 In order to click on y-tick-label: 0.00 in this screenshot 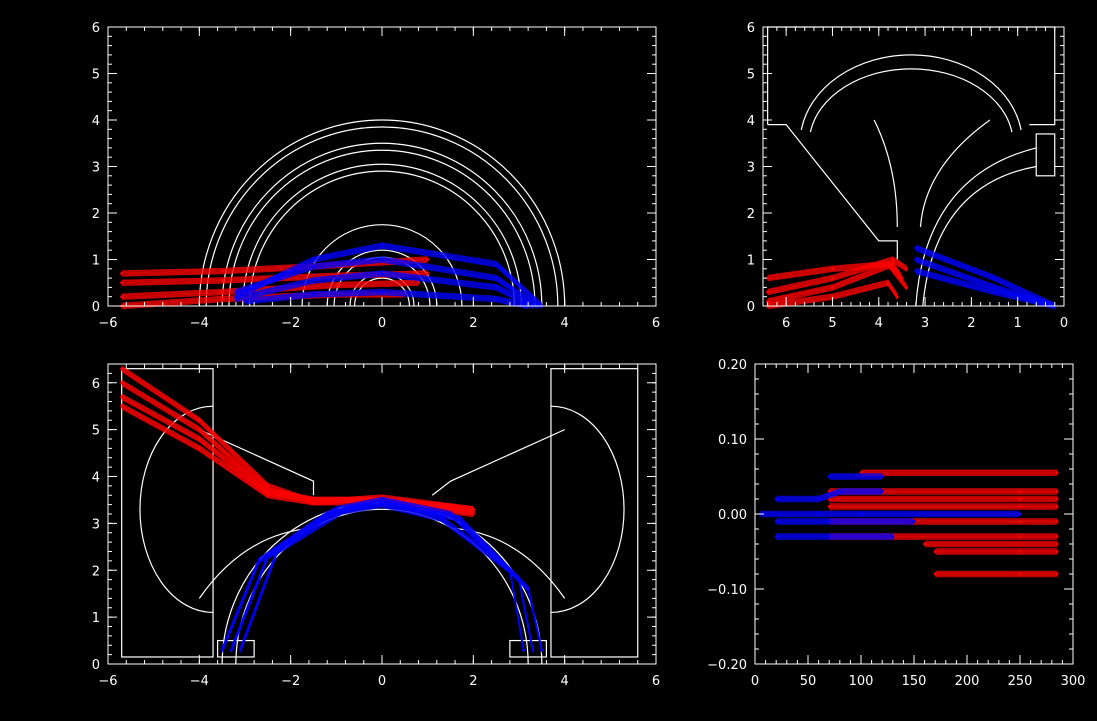, I will do `click(732, 515)`.